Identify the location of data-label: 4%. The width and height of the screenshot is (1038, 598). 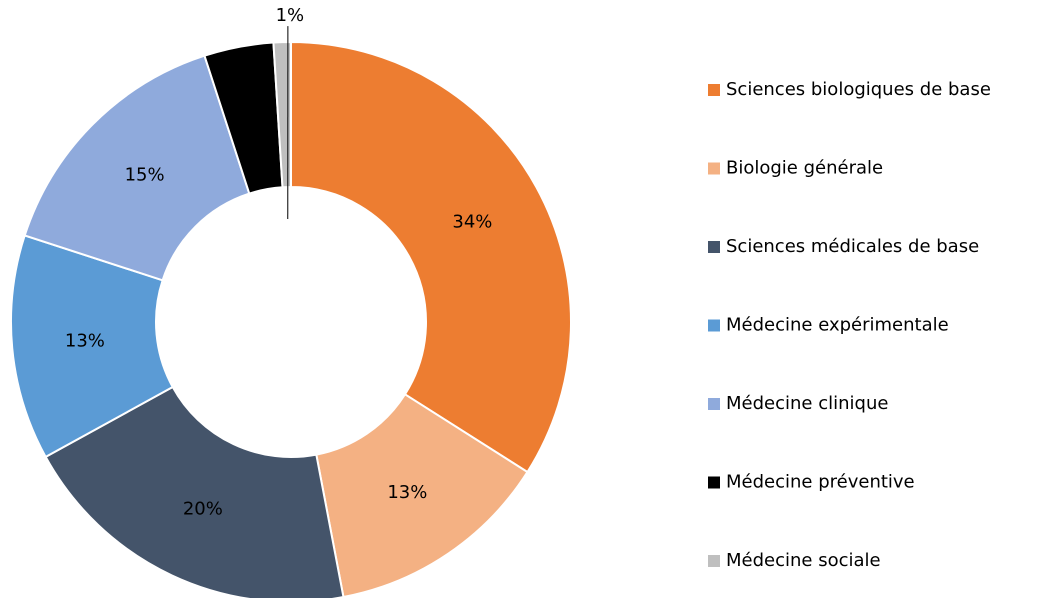
(252, 118).